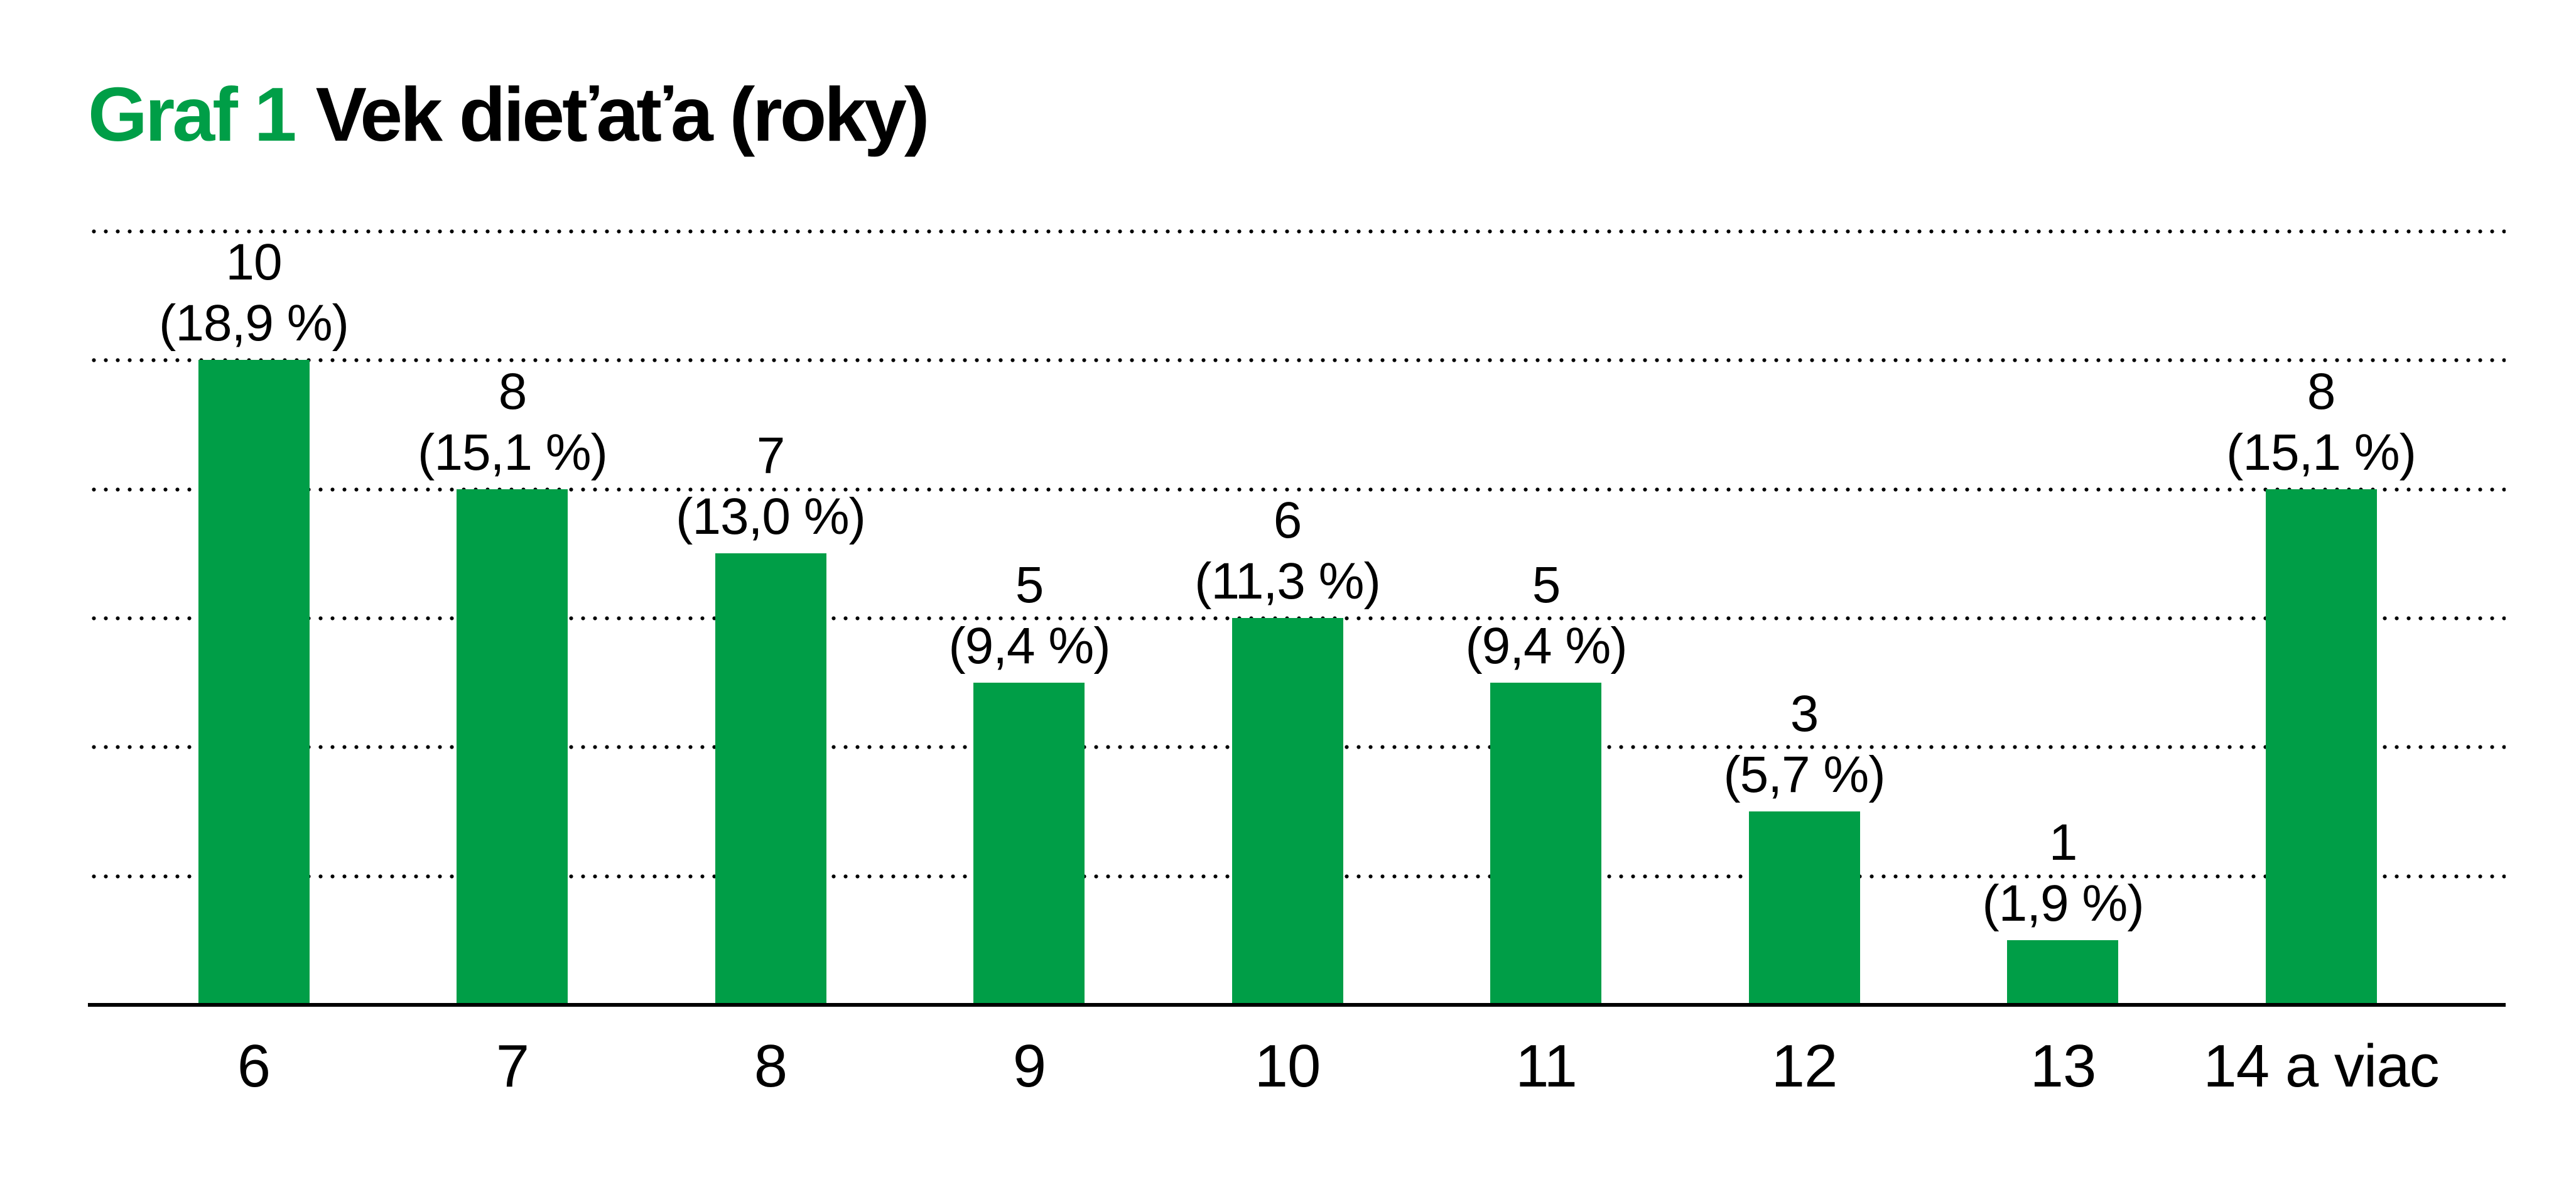 This screenshot has width=2576, height=1187. I want to click on bar-value-label: 6 (11,3 %), so click(1287, 551).